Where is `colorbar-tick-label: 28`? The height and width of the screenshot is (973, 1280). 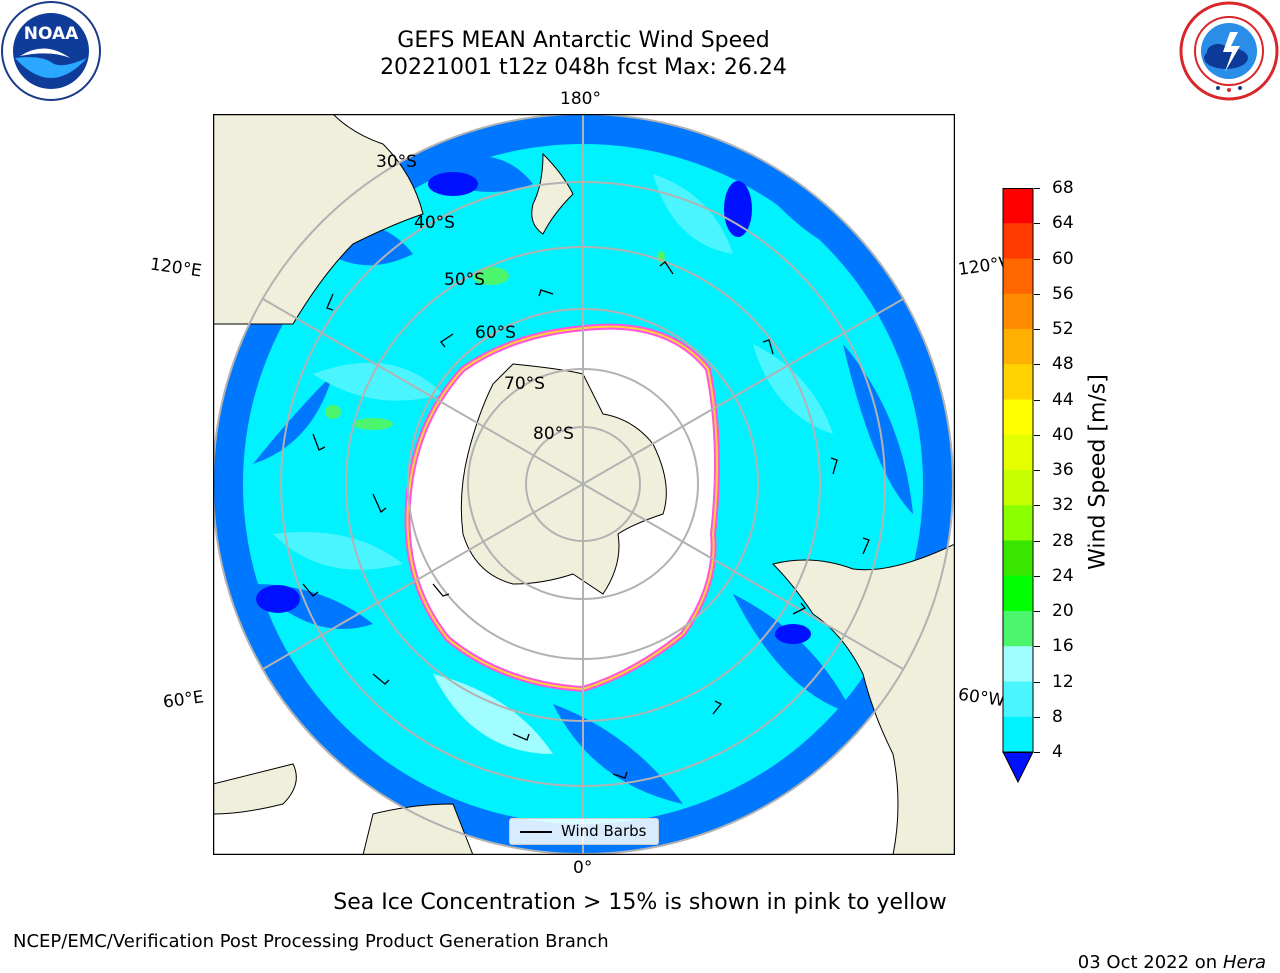 colorbar-tick-label: 28 is located at coordinates (1063, 540).